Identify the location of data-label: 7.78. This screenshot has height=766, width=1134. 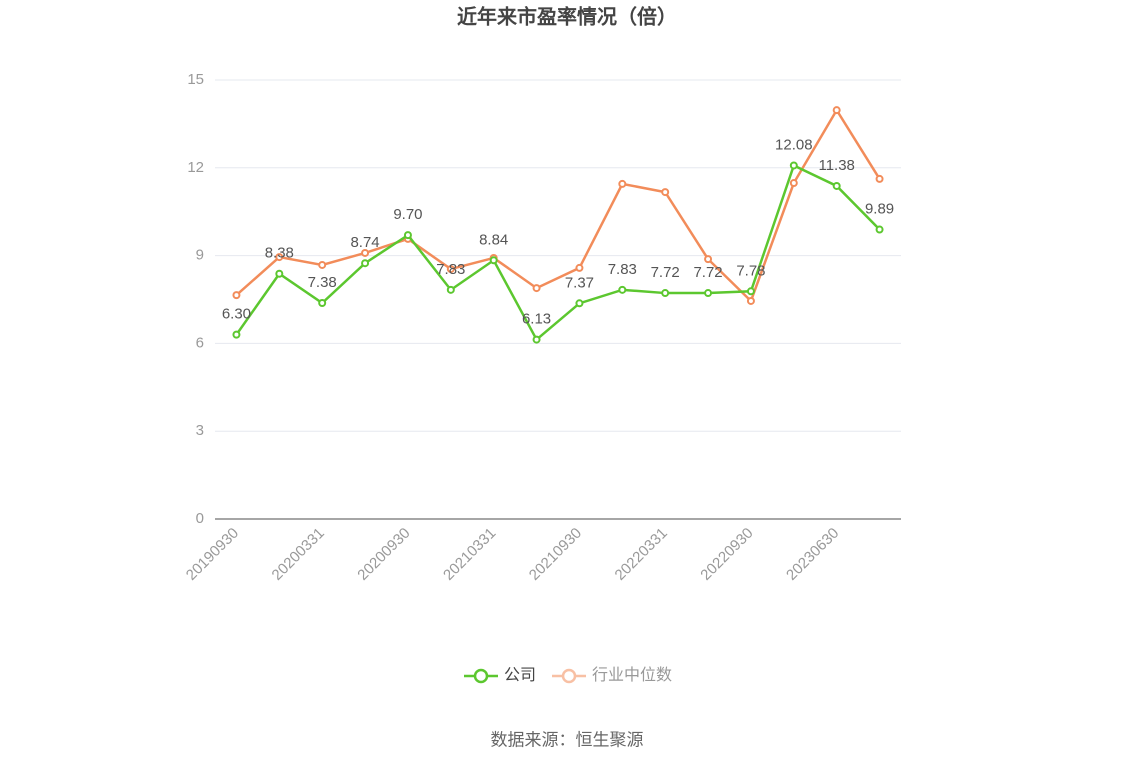
(750, 270).